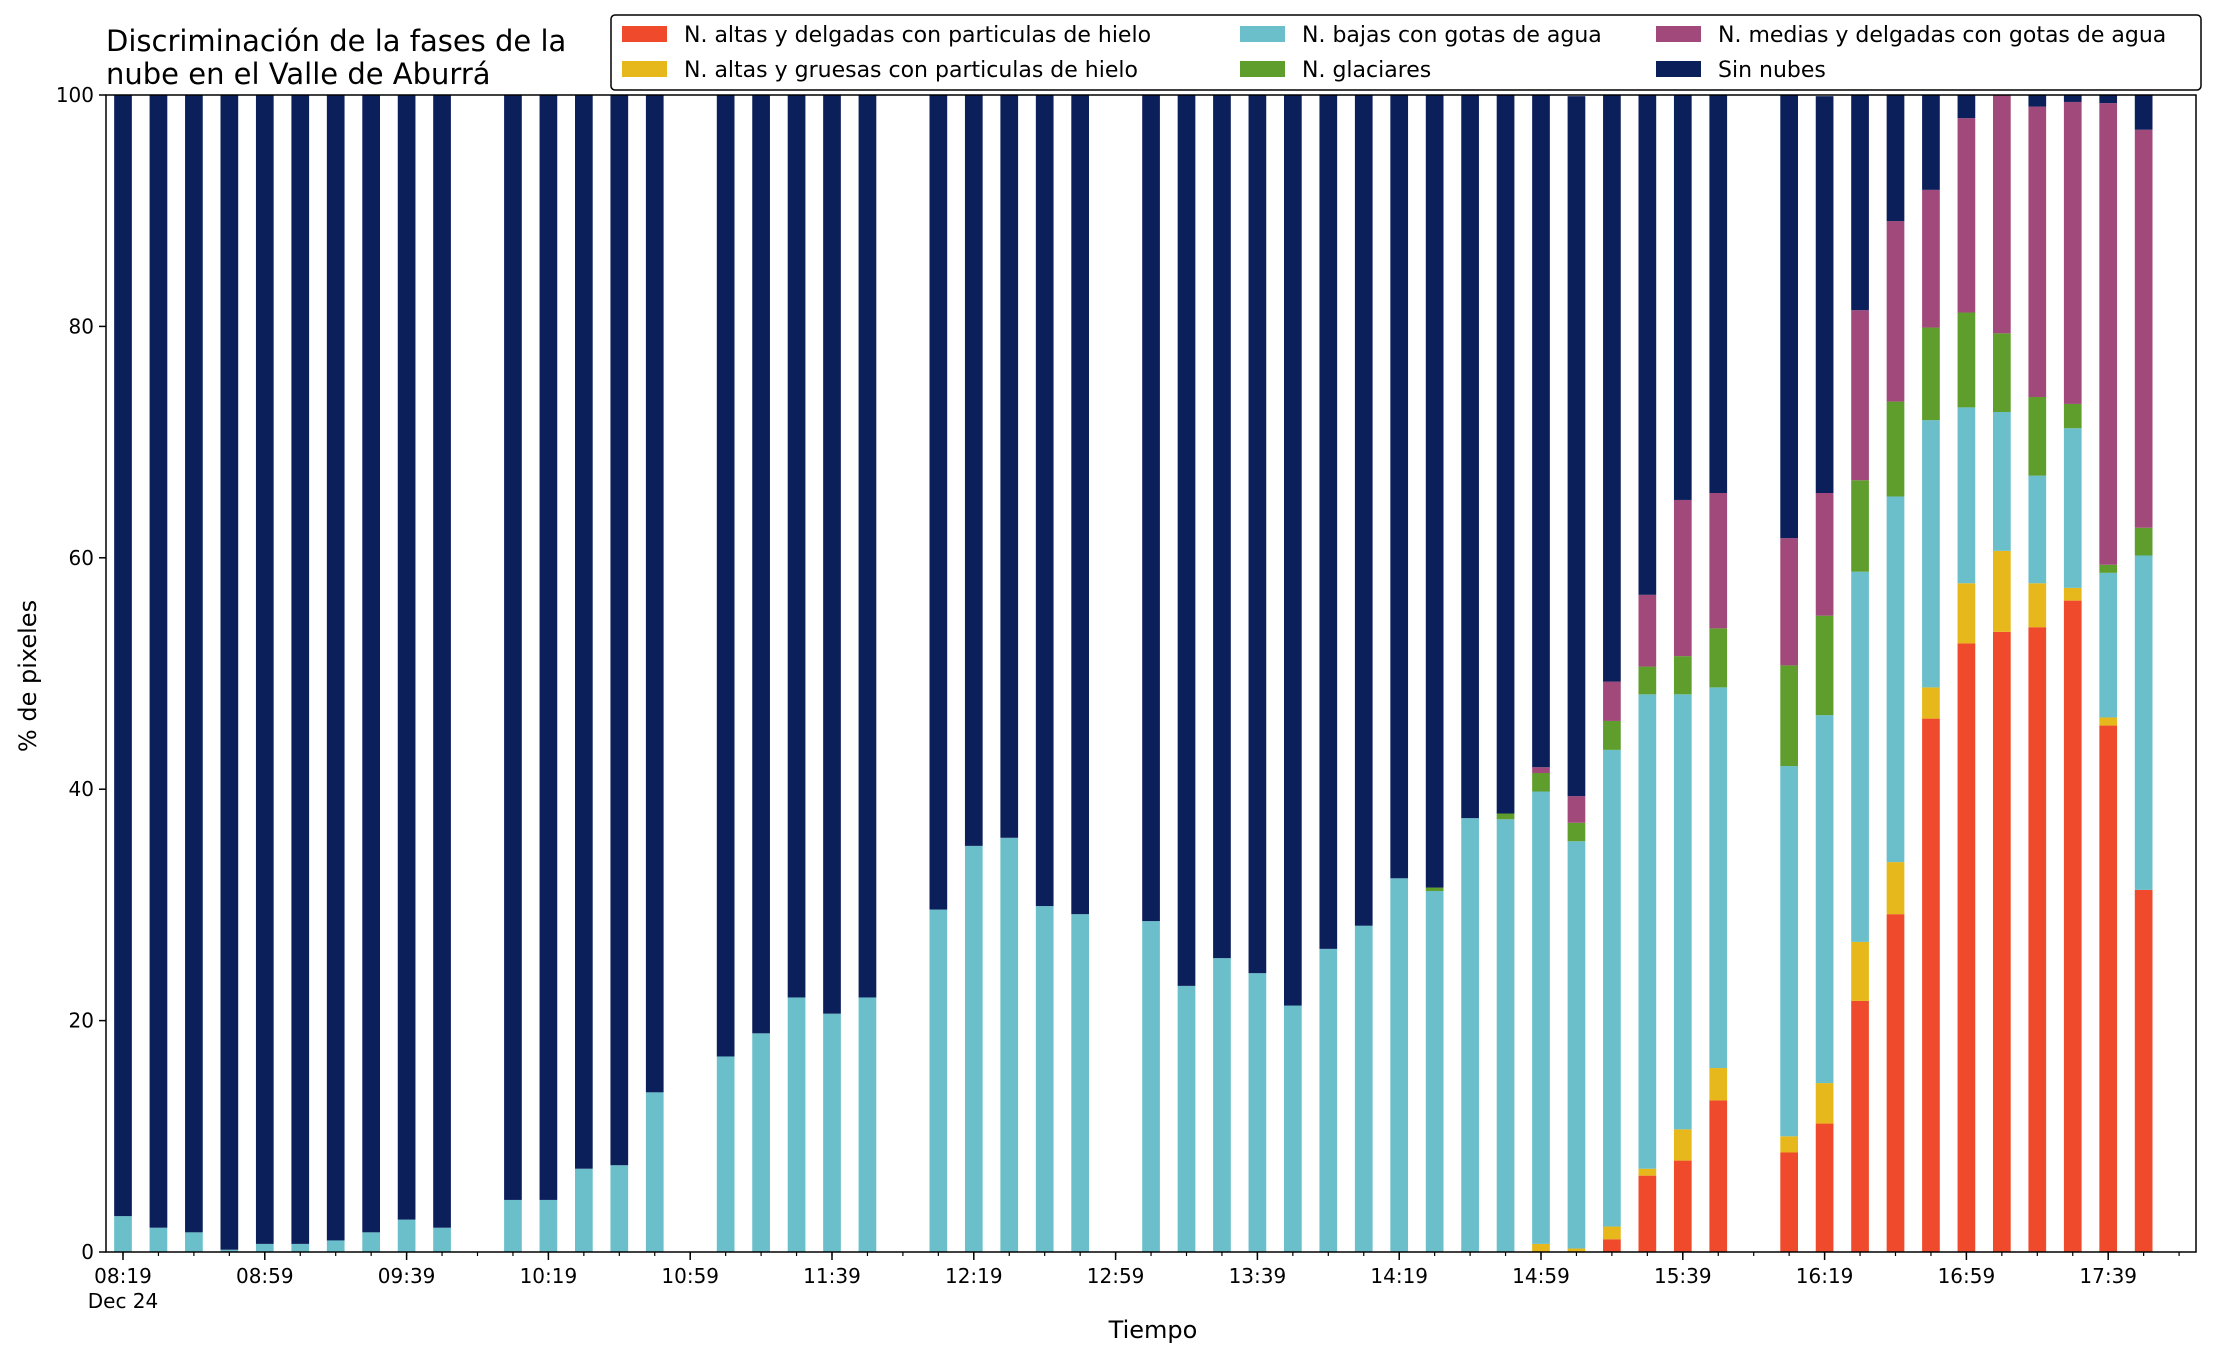 This screenshot has width=2216, height=1355. Describe the element at coordinates (2037, 251) in the screenshot. I see `bar-segment-s4-b49` at that location.